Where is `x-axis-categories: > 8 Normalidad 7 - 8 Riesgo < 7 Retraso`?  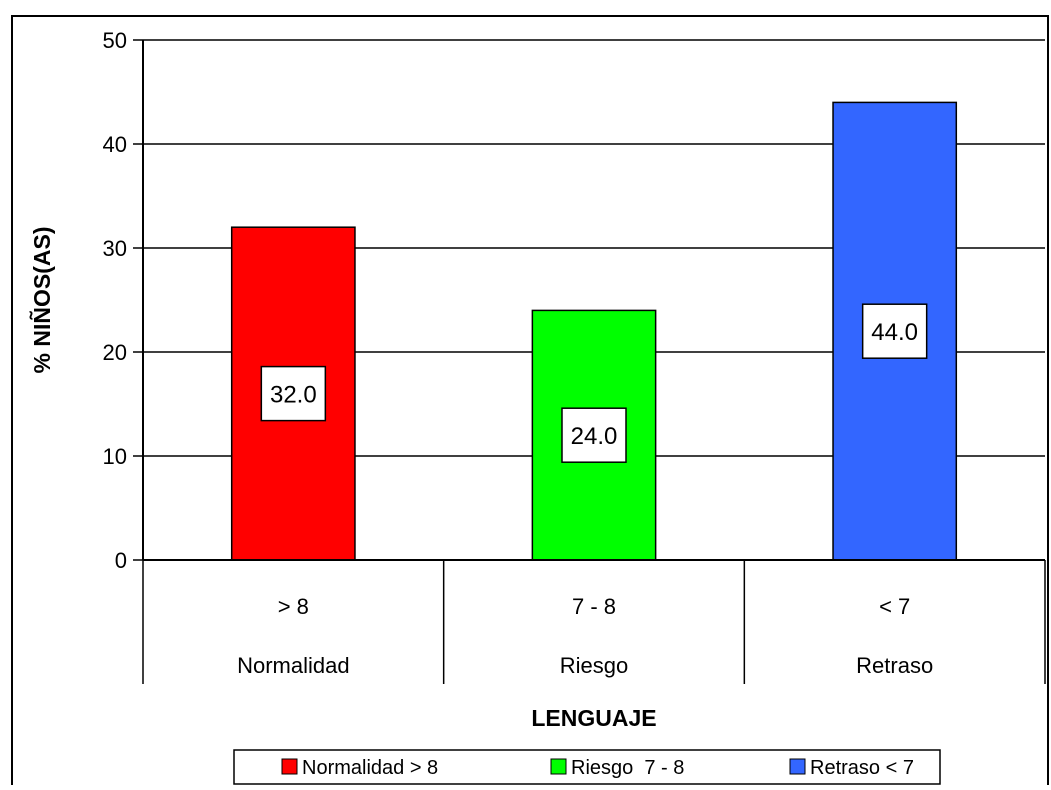
x-axis-categories: > 8 Normalidad 7 - 8 Riesgo < 7 Retraso is located at coordinates (594, 622).